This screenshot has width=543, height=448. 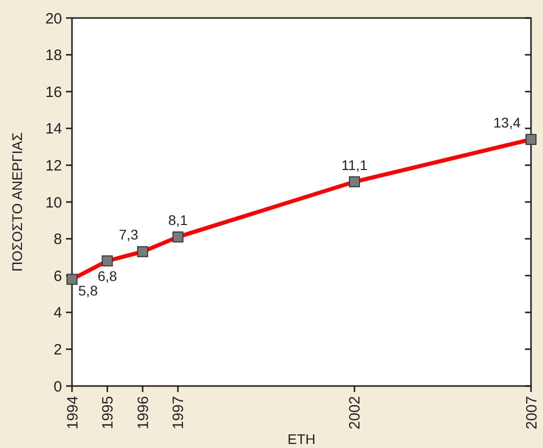 I want to click on data-label: 7,3, so click(x=128, y=234).